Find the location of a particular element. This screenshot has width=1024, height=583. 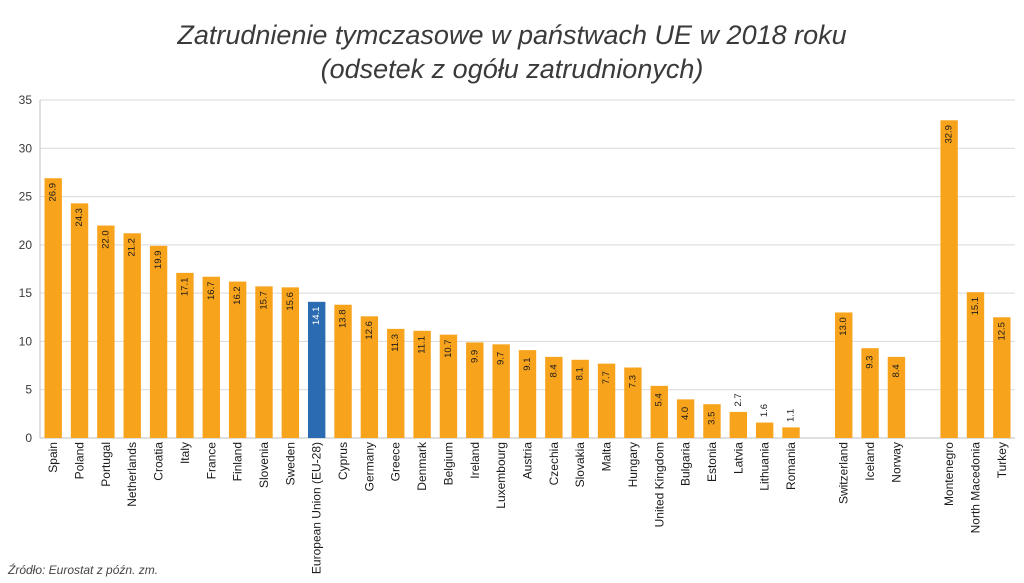

x-tick-label: Bulgaria is located at coordinates (686, 464).